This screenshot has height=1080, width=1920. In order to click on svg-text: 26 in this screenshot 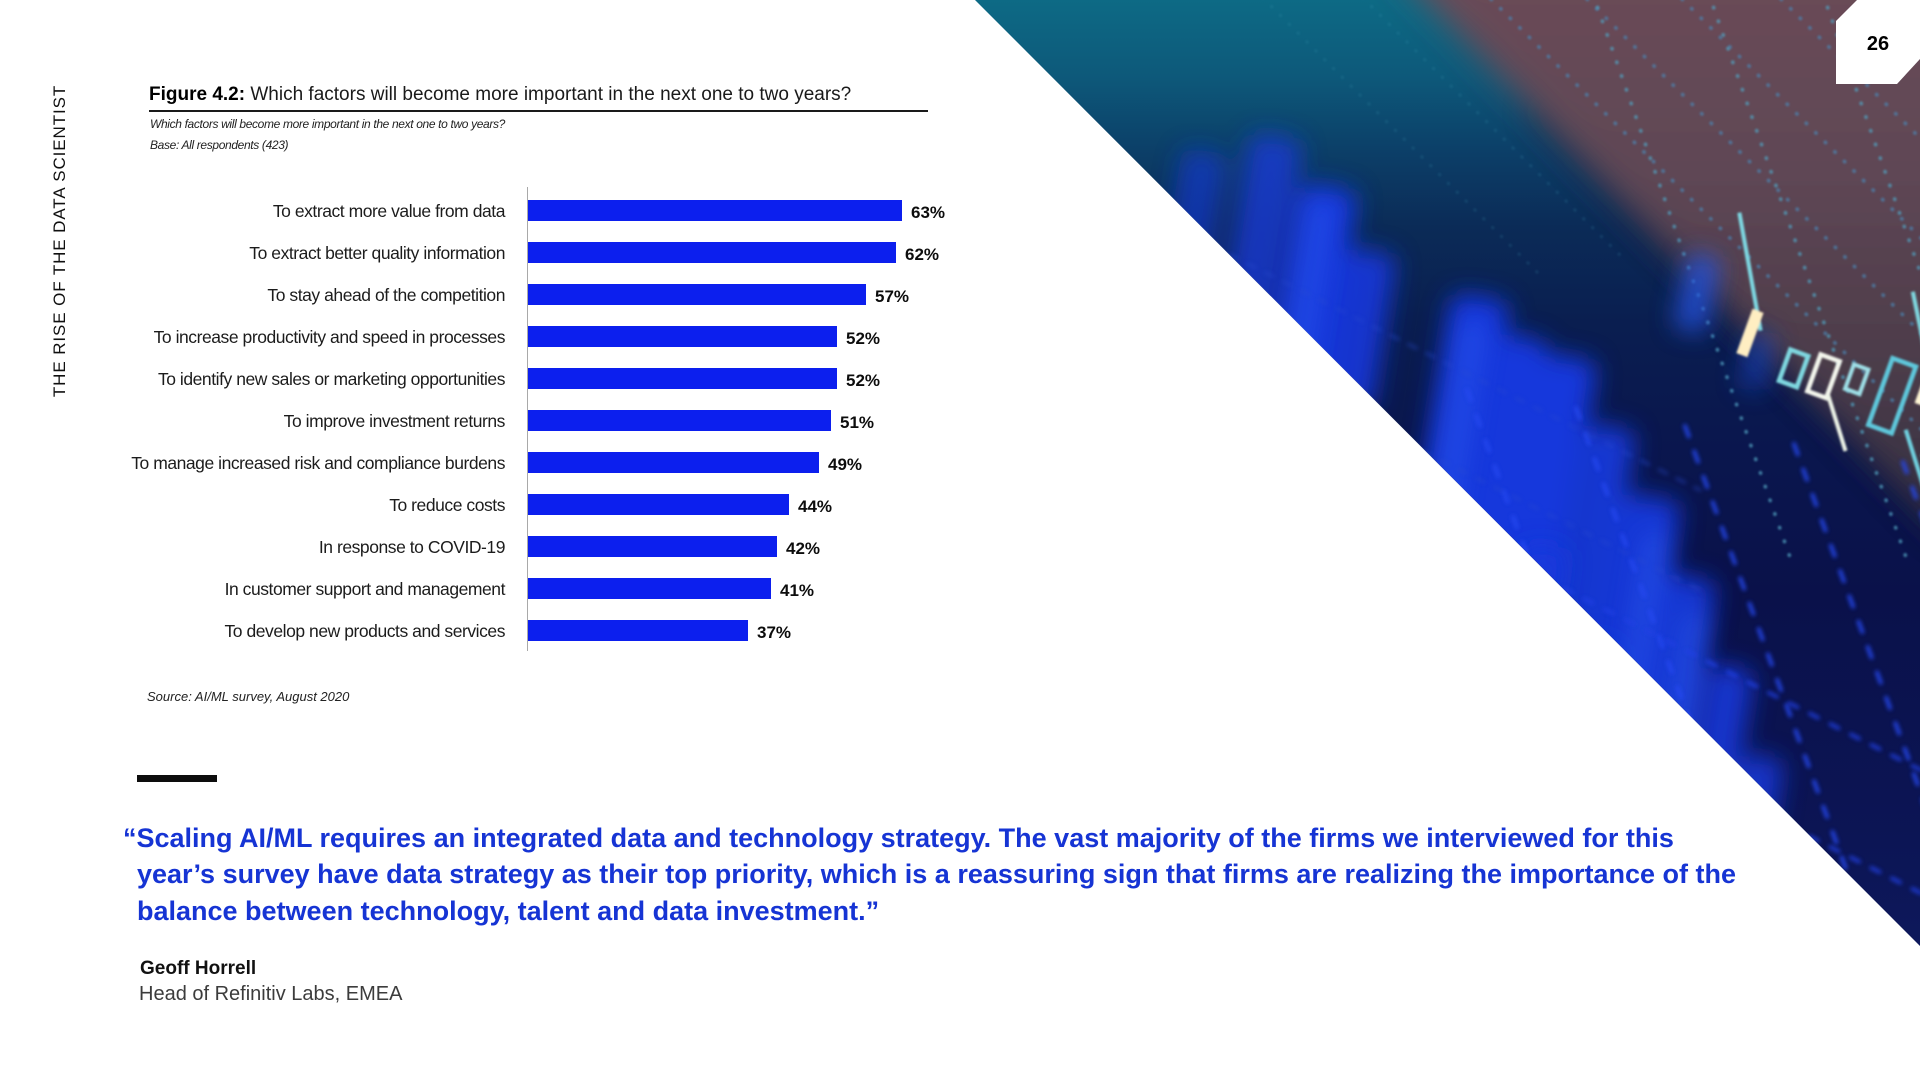, I will do `click(1878, 44)`.